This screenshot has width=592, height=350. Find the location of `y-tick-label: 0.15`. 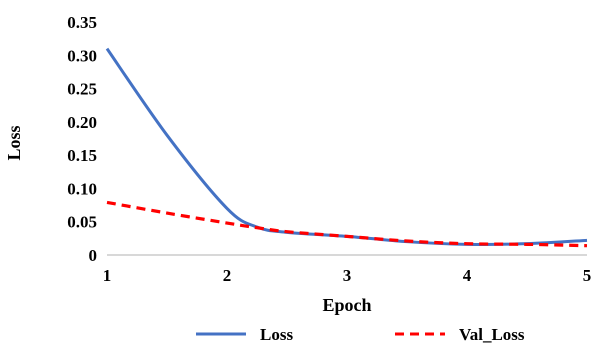

y-tick-label: 0.15 is located at coordinates (82, 155).